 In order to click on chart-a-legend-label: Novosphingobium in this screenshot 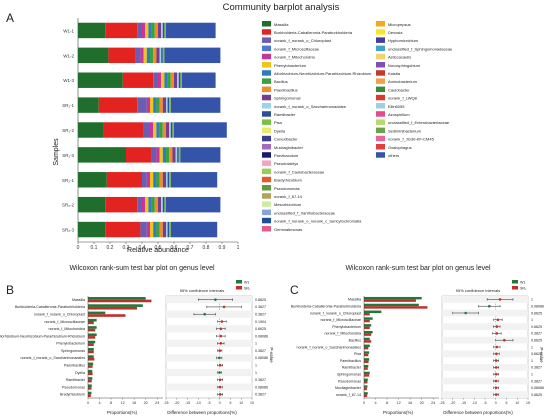, I will do `click(404, 65)`.